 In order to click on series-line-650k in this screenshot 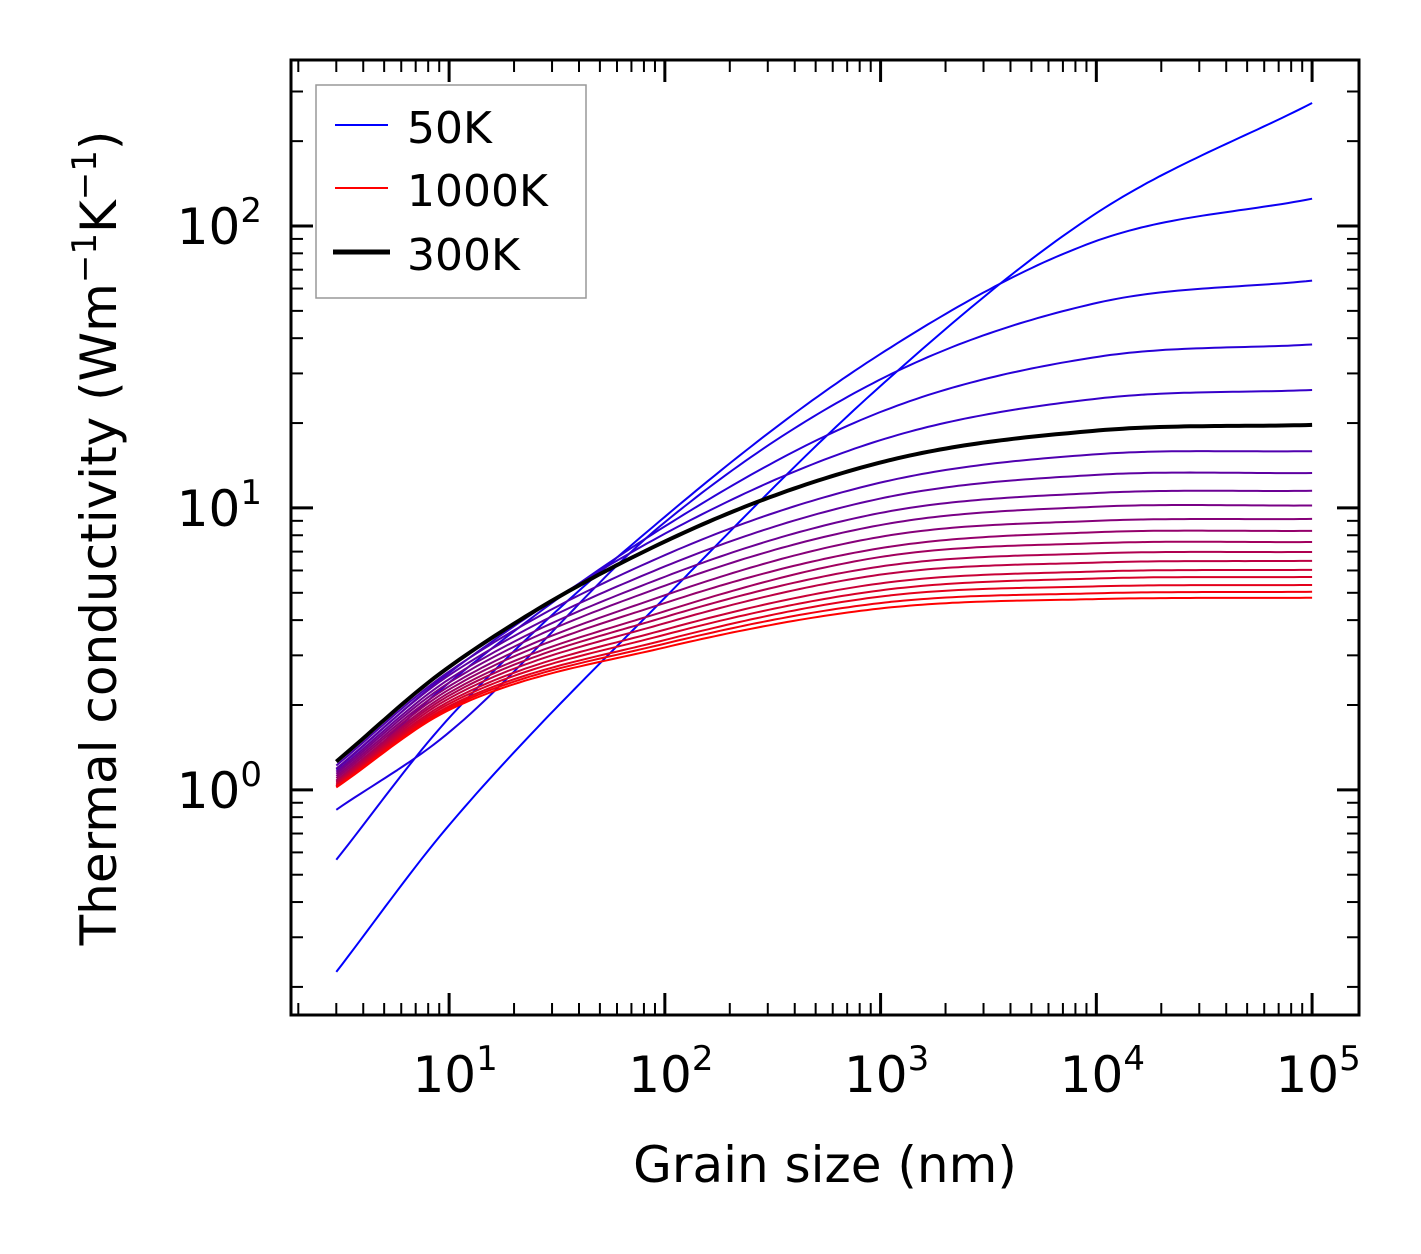, I will do `click(824, 661)`.